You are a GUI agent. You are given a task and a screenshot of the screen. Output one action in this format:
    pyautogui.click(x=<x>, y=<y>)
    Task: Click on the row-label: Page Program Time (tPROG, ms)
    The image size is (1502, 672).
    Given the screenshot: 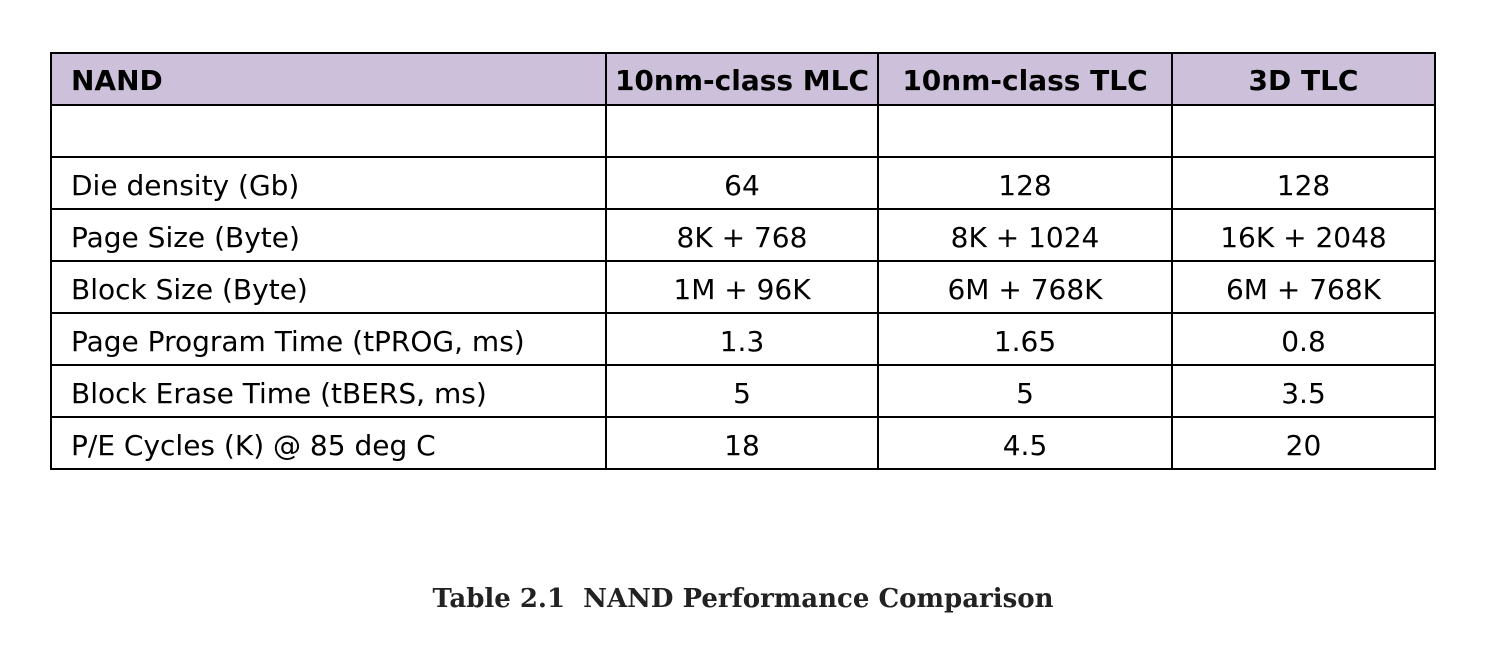 What is the action you would take?
    pyautogui.click(x=328, y=339)
    